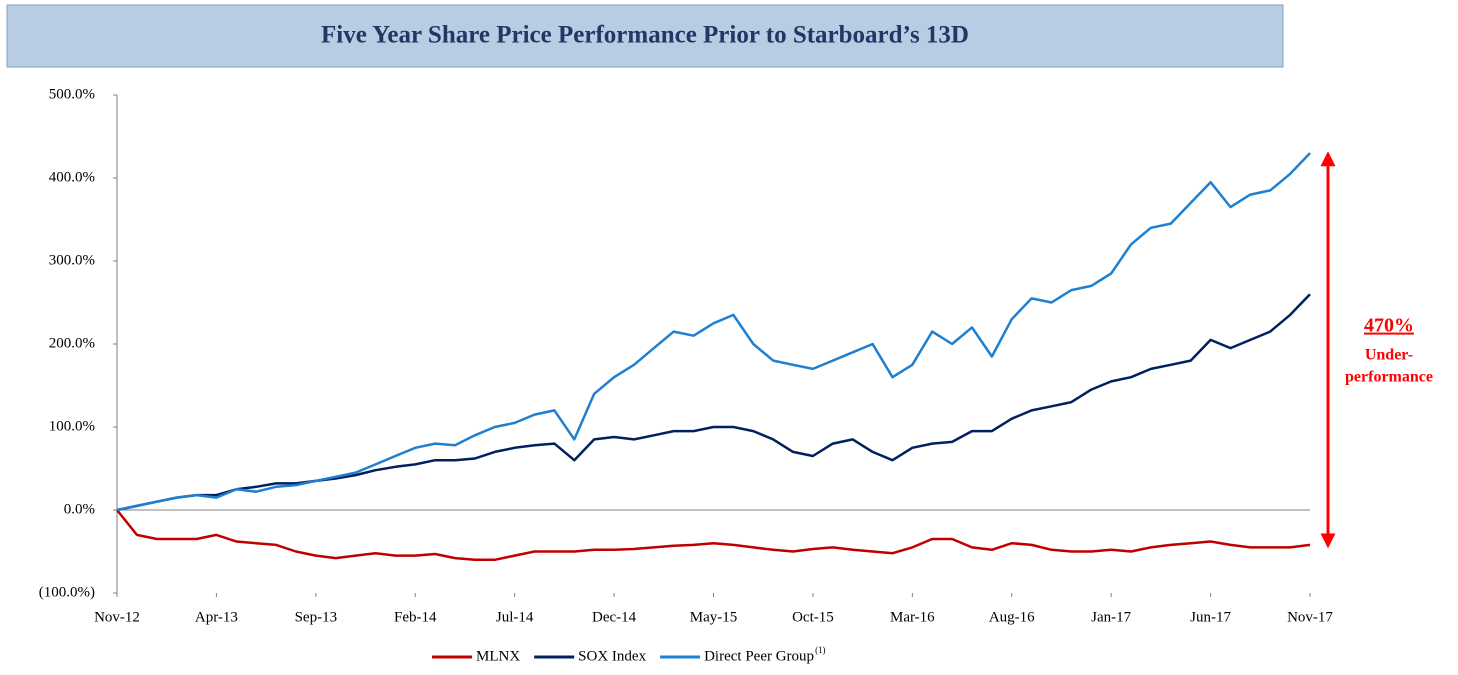  I want to click on annotation-text: Under-, so click(1389, 355).